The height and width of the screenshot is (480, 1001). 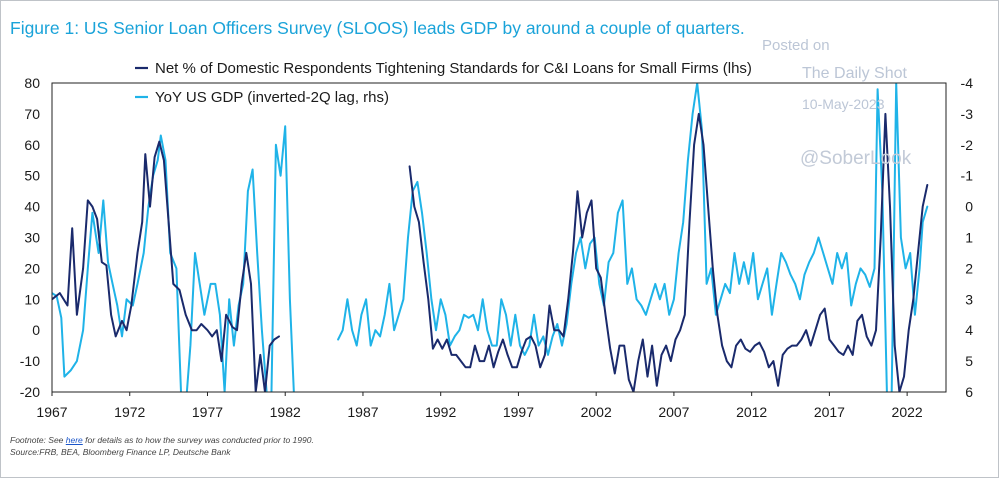 What do you see at coordinates (907, 412) in the screenshot?
I see `x-tick-label: 2022` at bounding box center [907, 412].